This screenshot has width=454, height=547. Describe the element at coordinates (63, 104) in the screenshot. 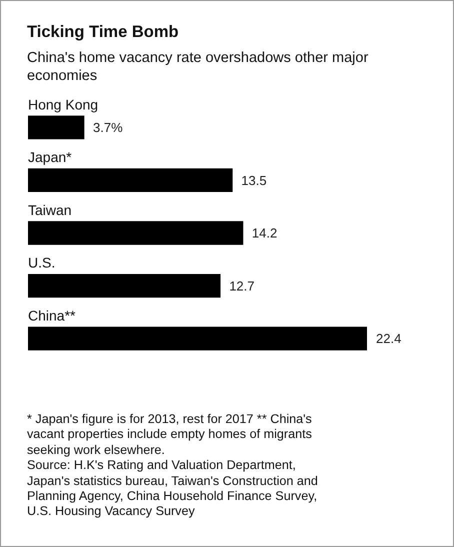

I see `y-tick-label: Hong Kong` at that location.